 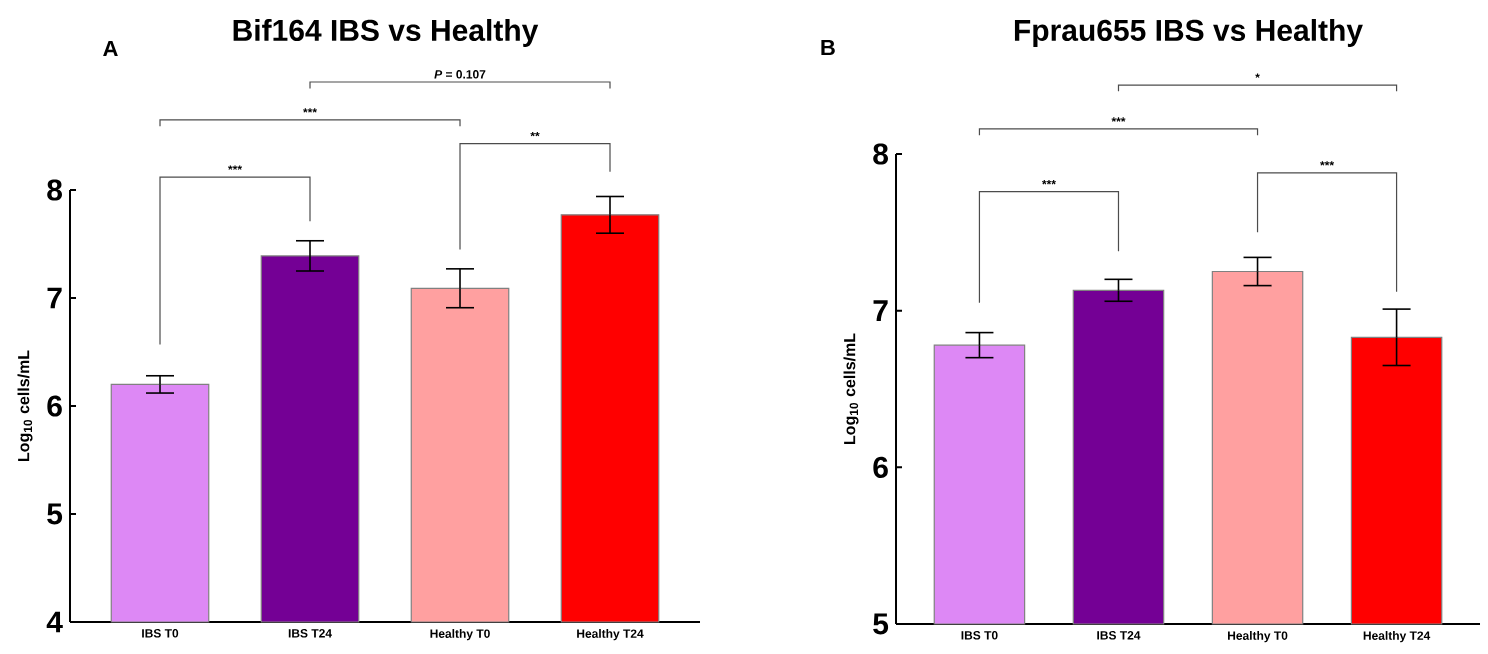 I want to click on chart-title: Fprau655 IBS vs Healthy, so click(x=1188, y=32).